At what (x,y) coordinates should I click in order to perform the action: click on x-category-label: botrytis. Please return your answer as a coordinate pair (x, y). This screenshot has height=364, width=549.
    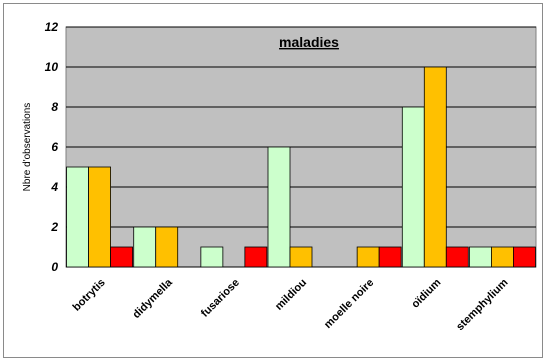
    Looking at the image, I should click on (89, 295).